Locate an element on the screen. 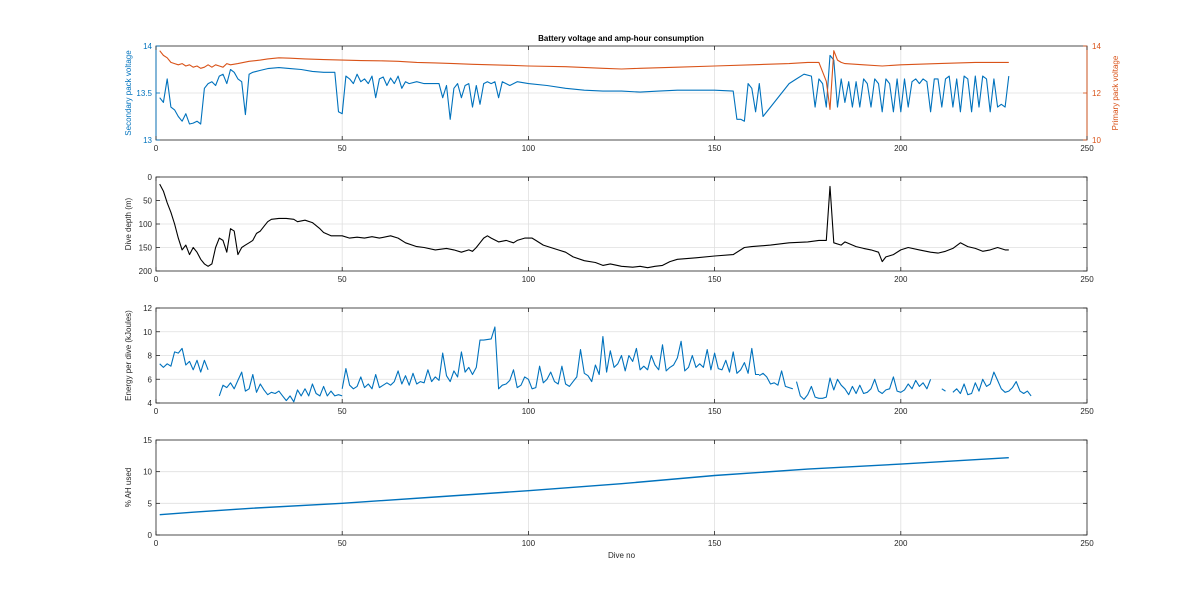 This screenshot has width=1200, height=601. y-right-tick-label: 12 is located at coordinates (1096, 93).